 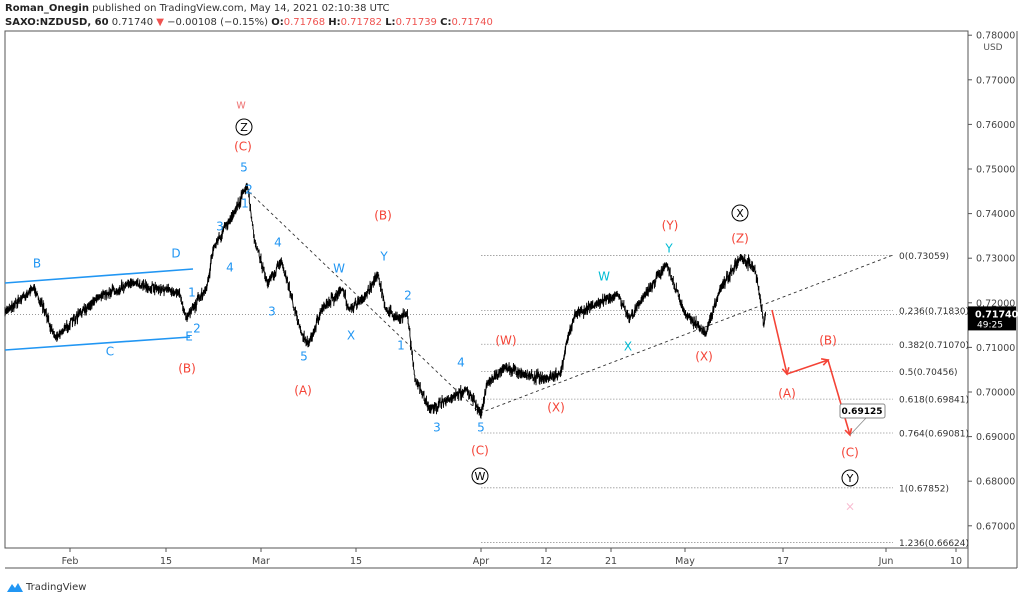 What do you see at coordinates (189, 337) in the screenshot?
I see `wave-label: E` at bounding box center [189, 337].